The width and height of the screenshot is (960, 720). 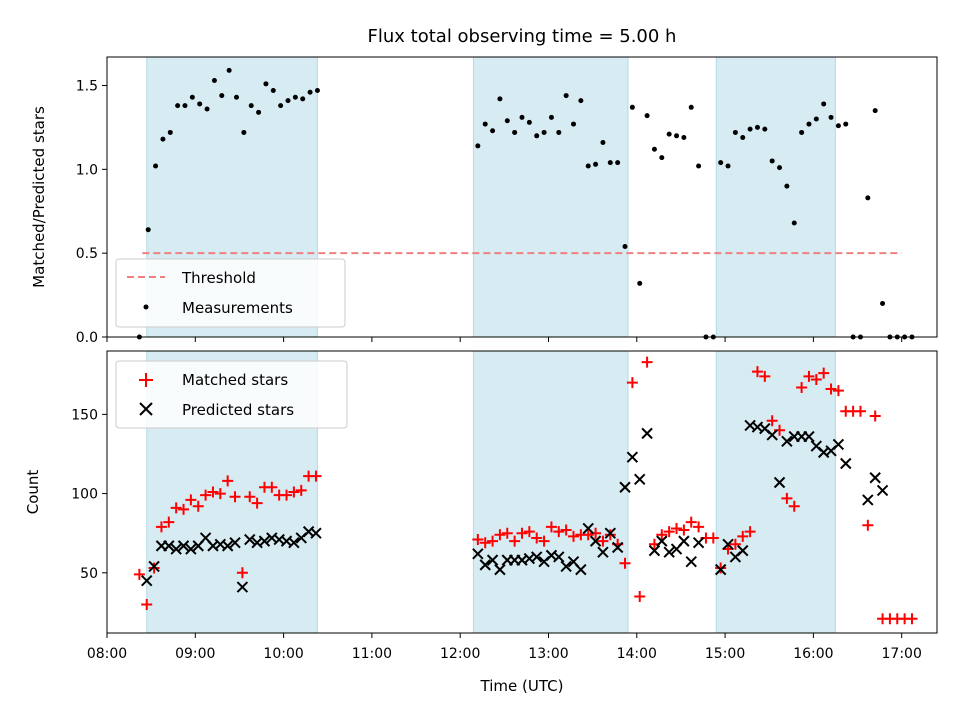 I want to click on top-y-axis-ticks: 0.0 0.5 1.0 1.5, so click(x=91, y=212).